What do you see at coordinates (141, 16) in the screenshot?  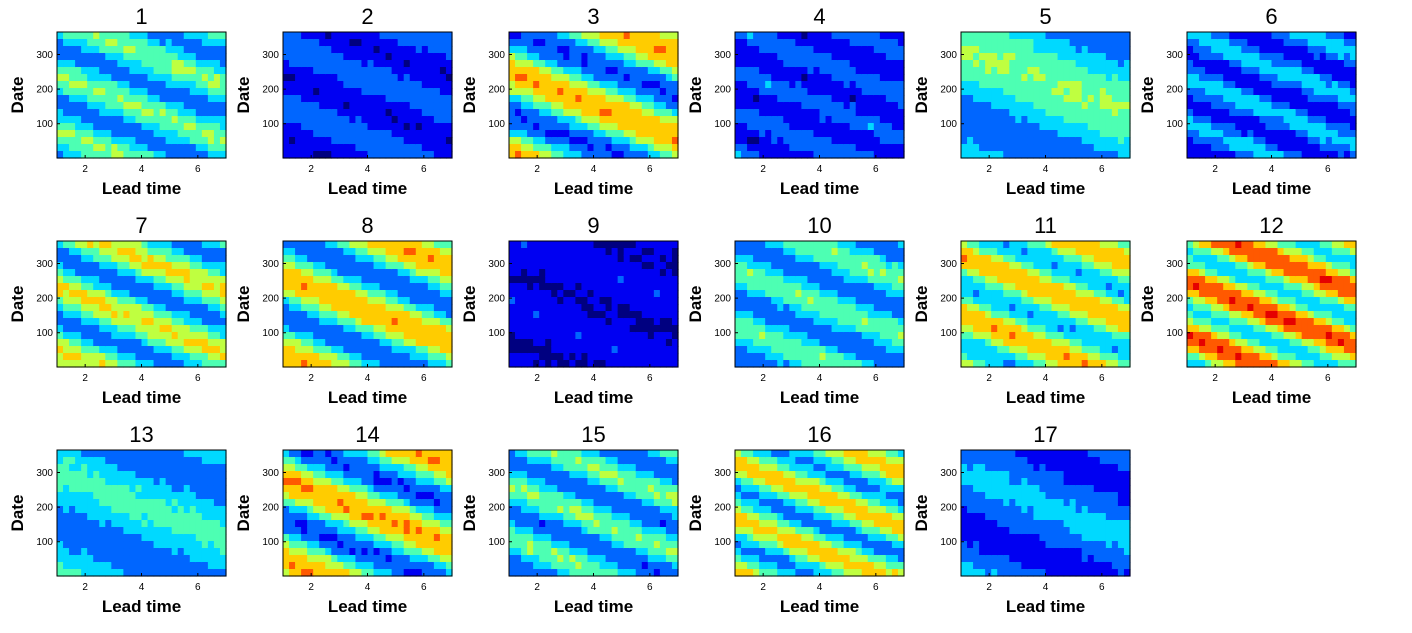 I see `panel-title: 1` at bounding box center [141, 16].